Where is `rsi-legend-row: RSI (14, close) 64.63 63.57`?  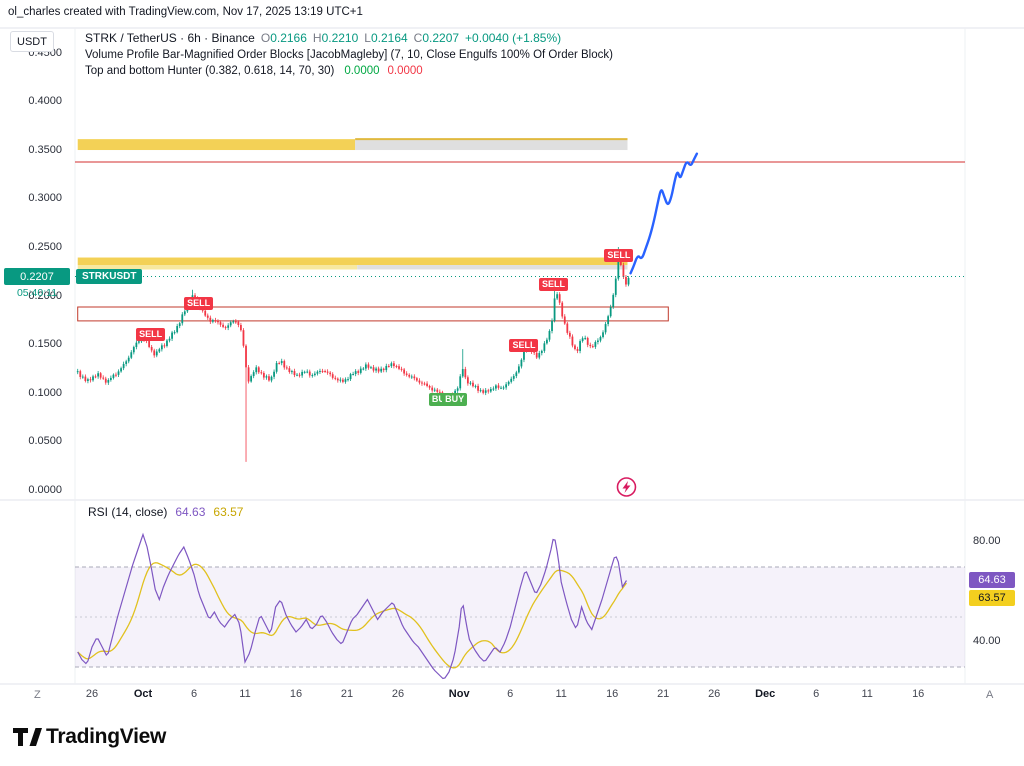 rsi-legend-row: RSI (14, close) 64.63 63.57 is located at coordinates (165, 512).